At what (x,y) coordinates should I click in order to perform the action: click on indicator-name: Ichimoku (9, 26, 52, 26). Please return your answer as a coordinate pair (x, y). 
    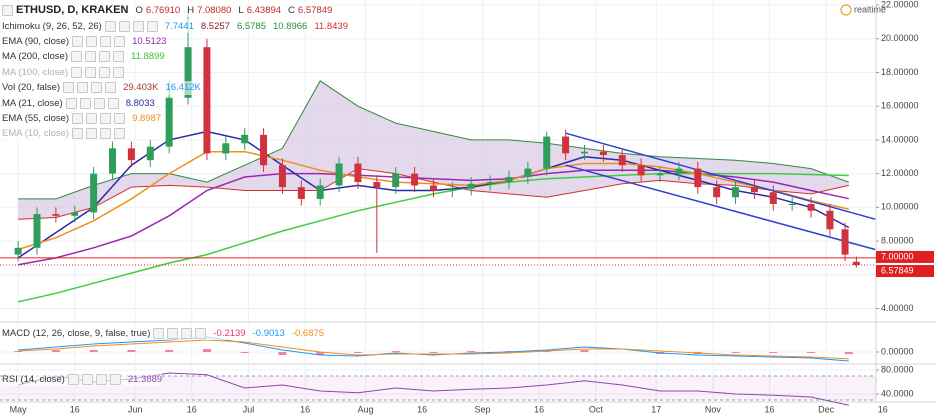
    Looking at the image, I should click on (52, 26).